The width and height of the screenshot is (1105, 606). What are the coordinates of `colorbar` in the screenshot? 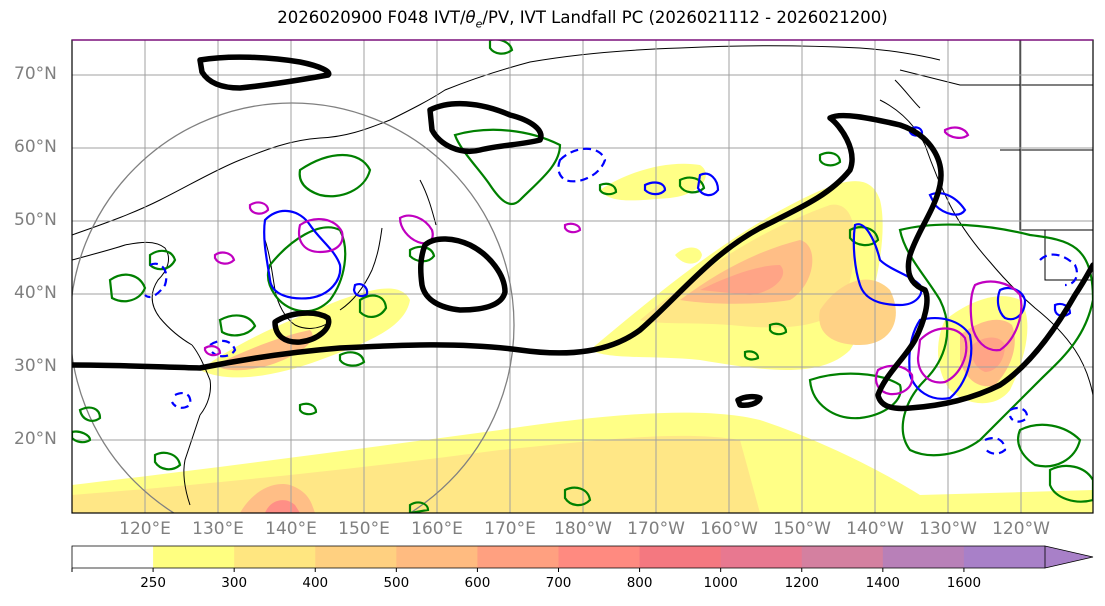 It's located at (582, 558).